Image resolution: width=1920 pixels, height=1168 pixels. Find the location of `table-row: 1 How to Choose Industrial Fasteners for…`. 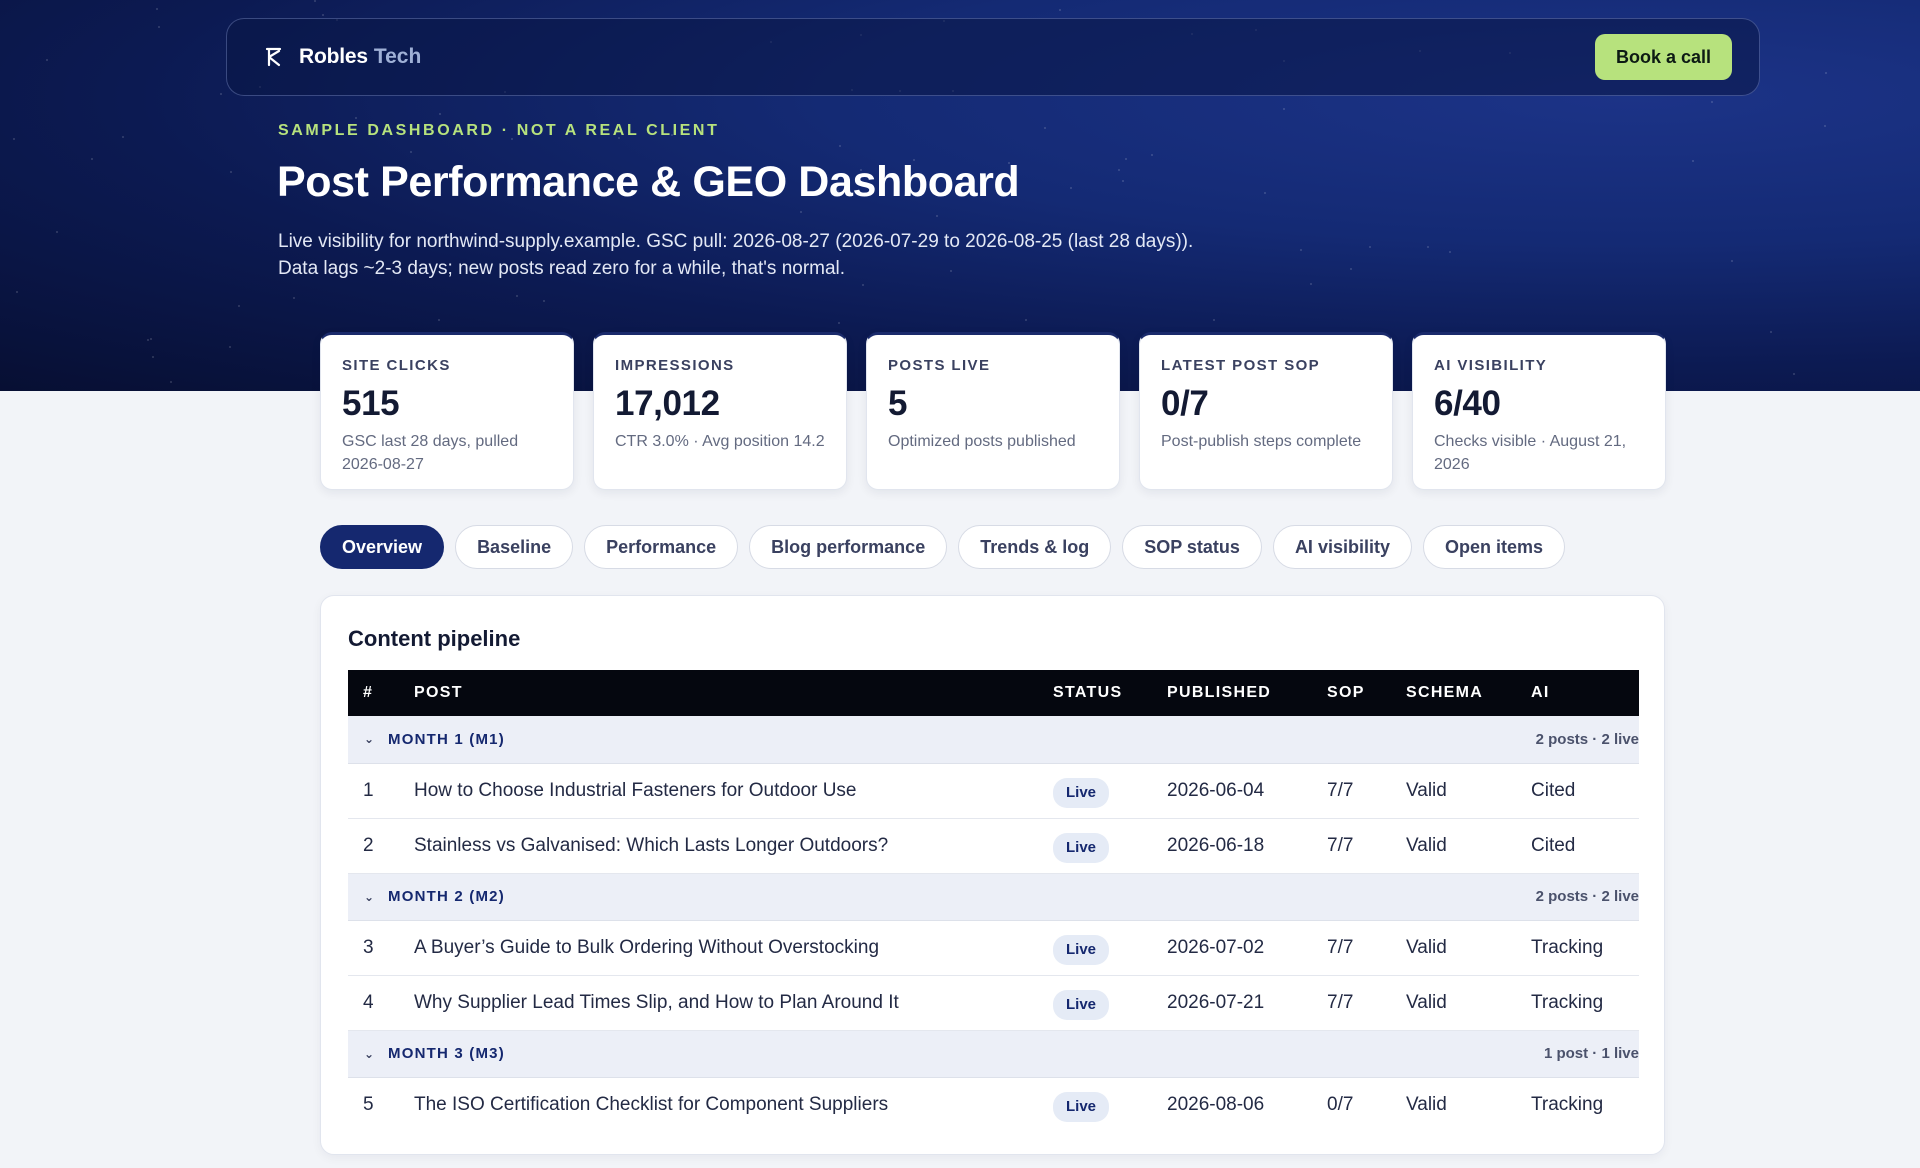

table-row: 1 How to Choose Industrial Fasteners for… is located at coordinates (993, 790).